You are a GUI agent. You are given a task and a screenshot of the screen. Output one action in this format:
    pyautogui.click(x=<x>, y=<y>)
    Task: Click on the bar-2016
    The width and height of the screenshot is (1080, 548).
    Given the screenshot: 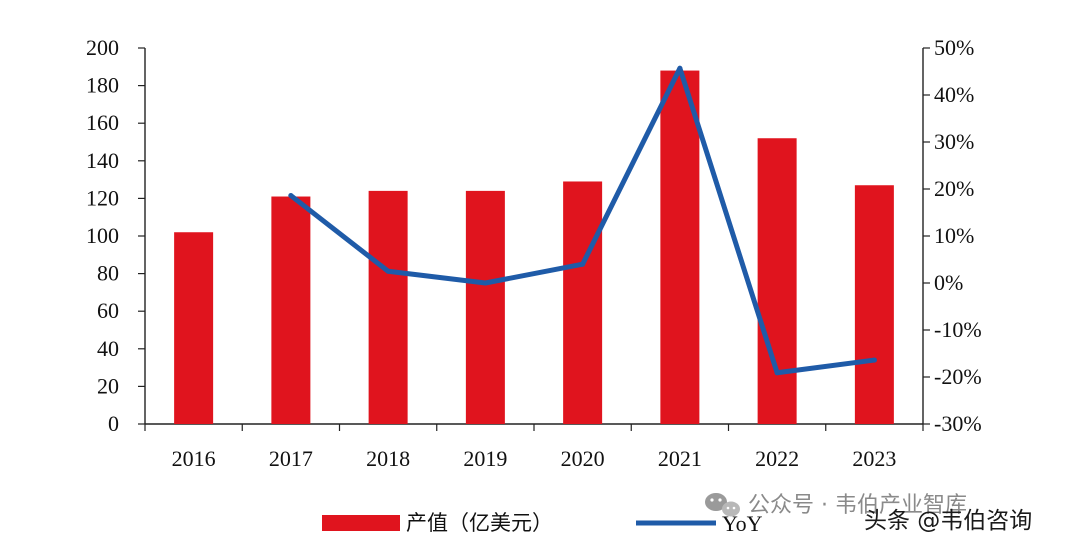 What is the action you would take?
    pyautogui.click(x=194, y=328)
    